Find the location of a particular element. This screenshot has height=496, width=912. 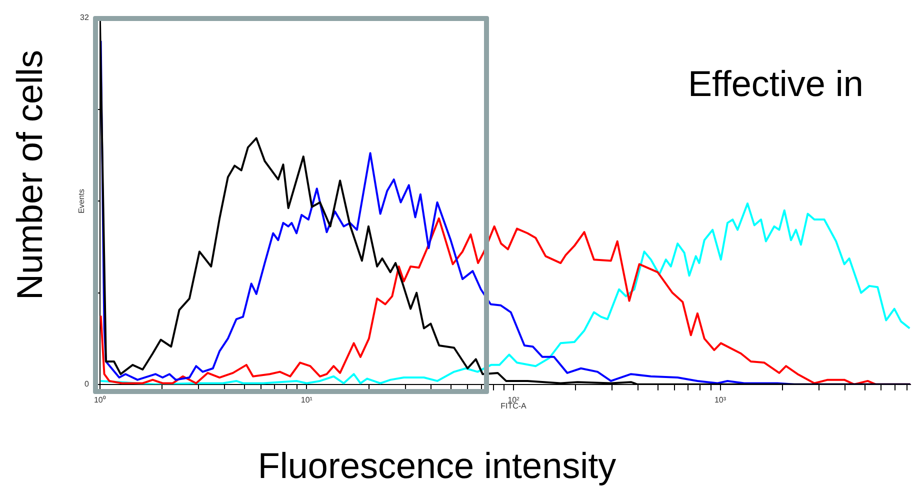

x-tick-label: 10² is located at coordinates (514, 399).